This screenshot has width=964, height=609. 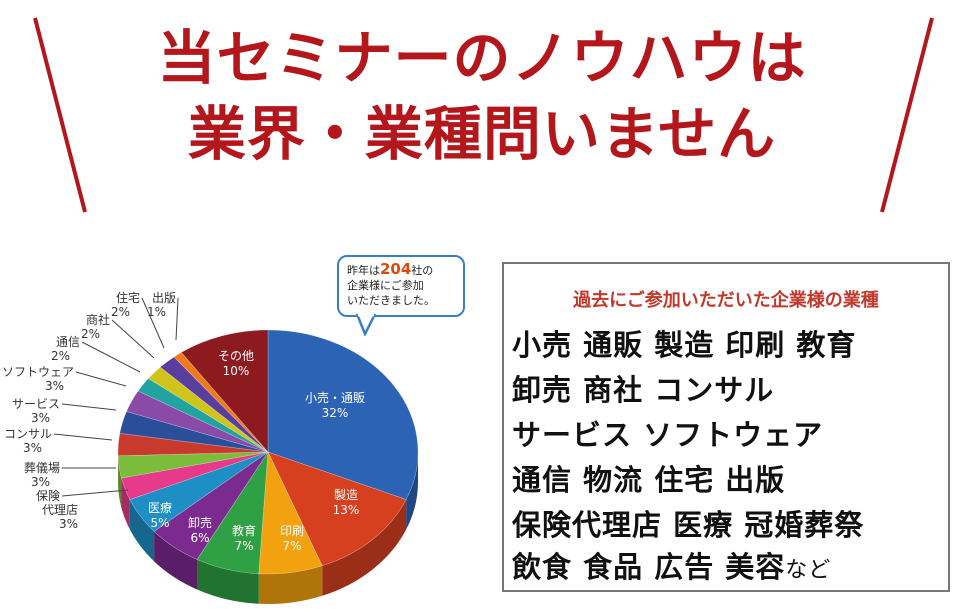 What do you see at coordinates (60, 510) in the screenshot?
I see `pie-label-6-name2: 代理店` at bounding box center [60, 510].